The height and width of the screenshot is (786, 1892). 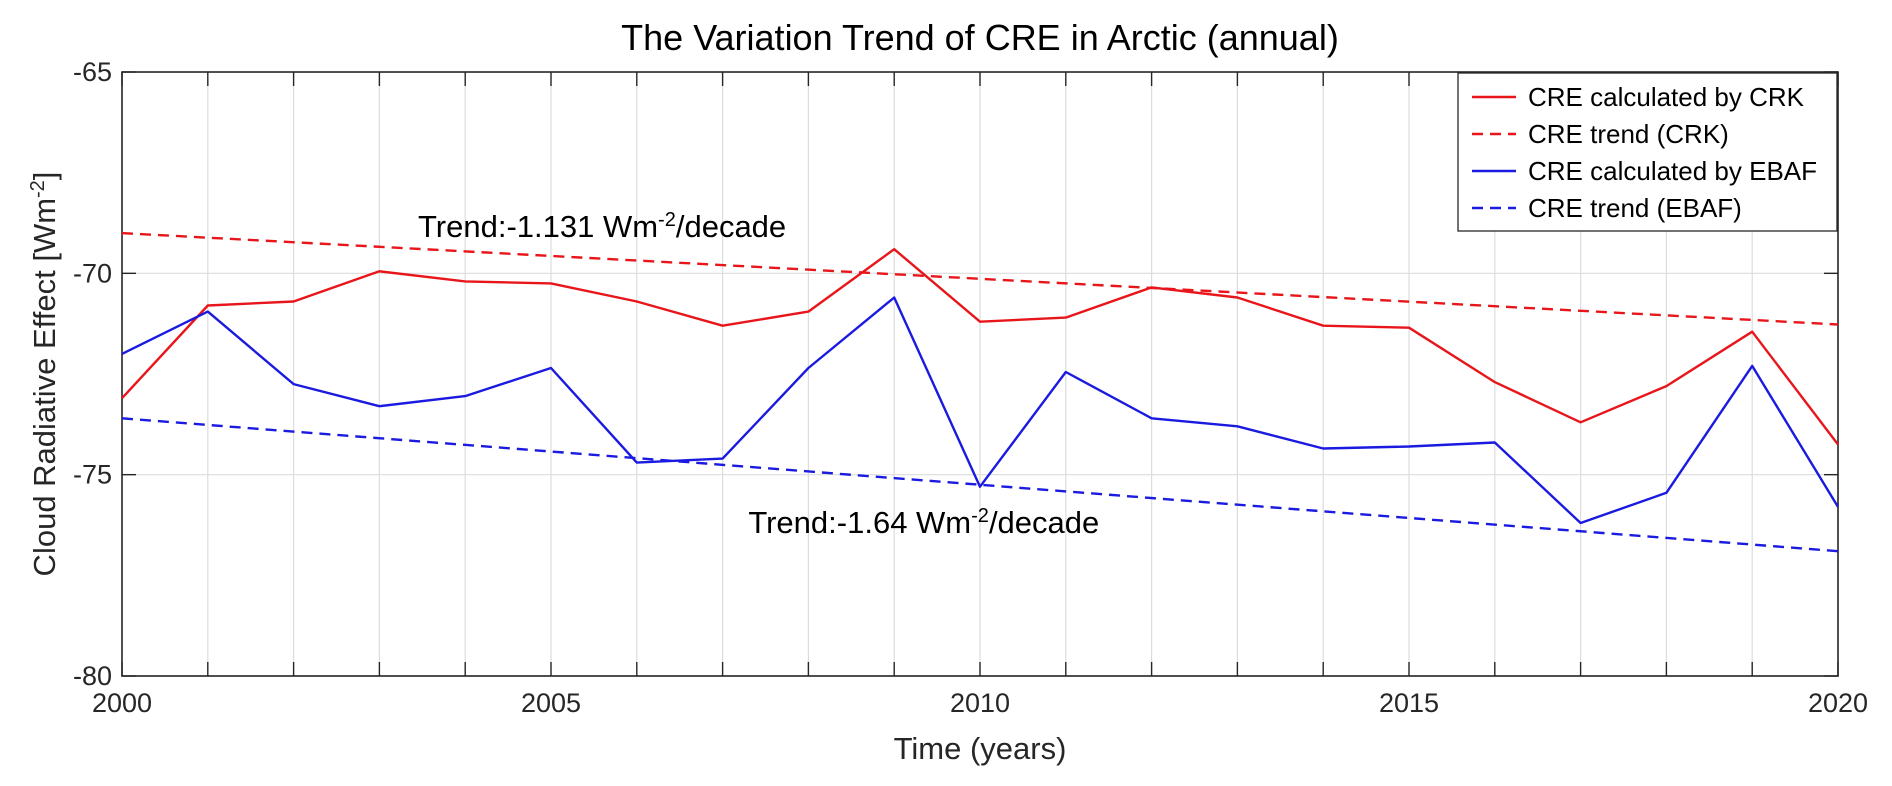 What do you see at coordinates (92, 475) in the screenshot?
I see `y-tick-label-75: -75` at bounding box center [92, 475].